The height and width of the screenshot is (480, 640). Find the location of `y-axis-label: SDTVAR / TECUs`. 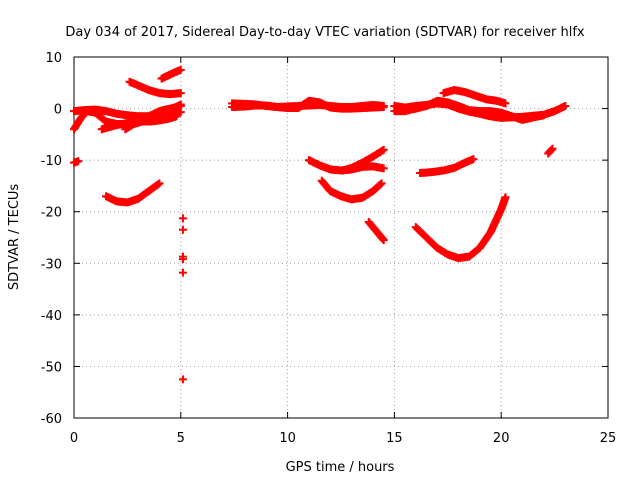

y-axis-label: SDTVAR / TECUs is located at coordinates (14, 237).